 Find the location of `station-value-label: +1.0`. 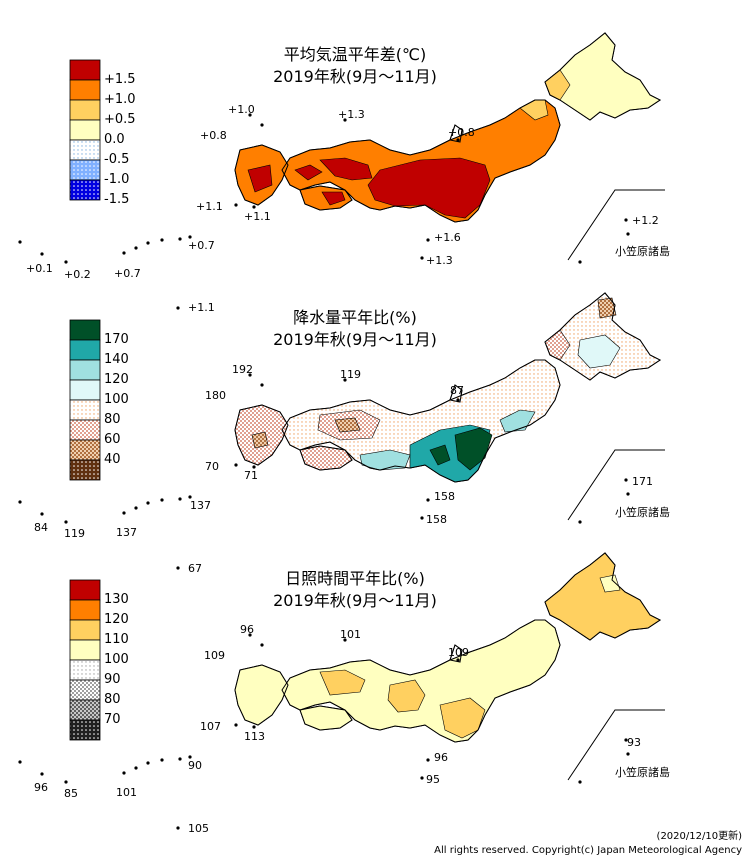

station-value-label: +1.0 is located at coordinates (241, 109).